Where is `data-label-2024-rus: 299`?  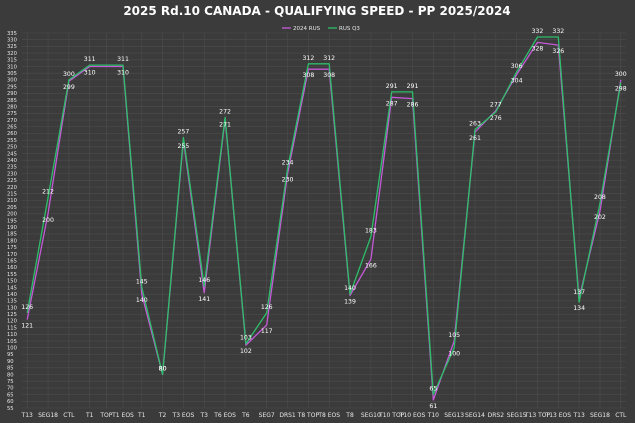
data-label-2024-rus: 299 is located at coordinates (69, 87).